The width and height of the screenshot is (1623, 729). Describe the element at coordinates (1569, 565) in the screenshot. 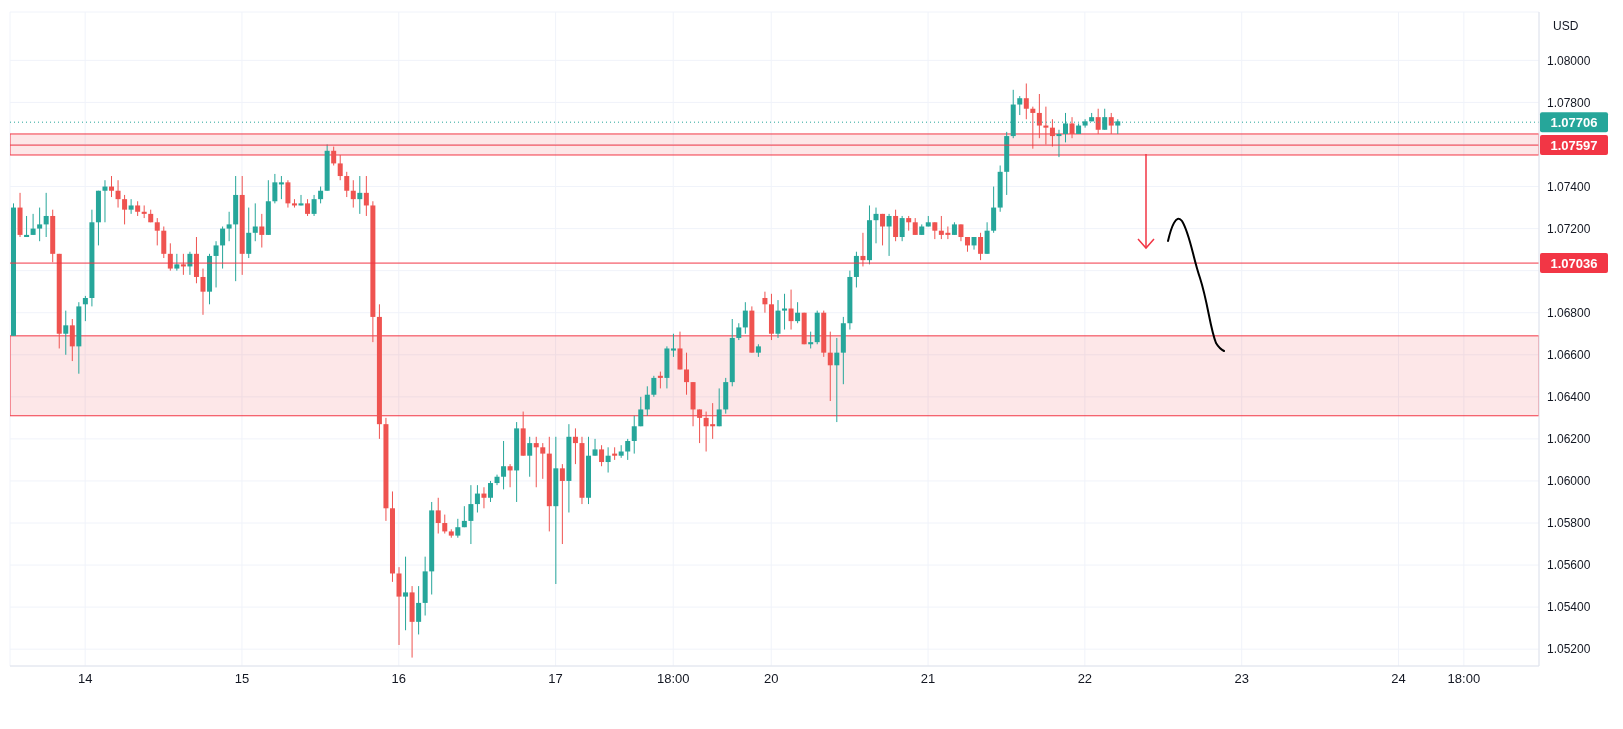

I see `y-tick-label: 1.05600` at that location.